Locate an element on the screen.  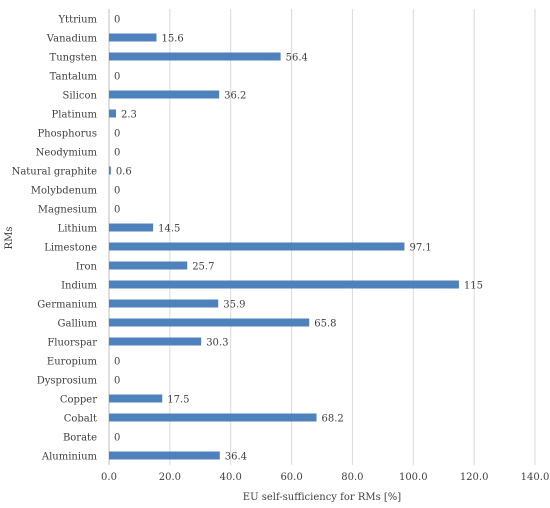
data-label: 115 is located at coordinates (473, 286).